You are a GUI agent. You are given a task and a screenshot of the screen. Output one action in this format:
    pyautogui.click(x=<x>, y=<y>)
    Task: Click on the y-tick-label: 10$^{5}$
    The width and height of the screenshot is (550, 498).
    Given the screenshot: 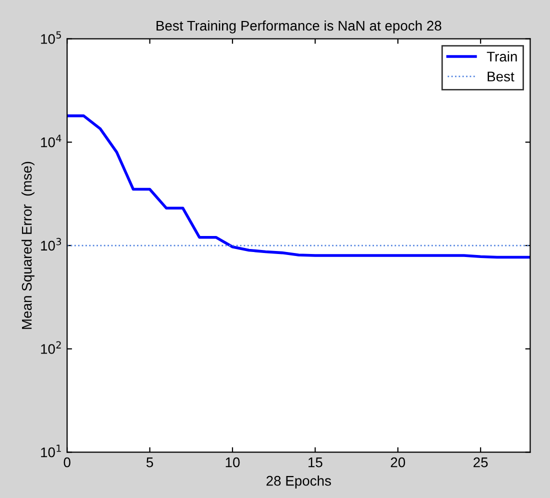 What is the action you would take?
    pyautogui.click(x=51, y=37)
    